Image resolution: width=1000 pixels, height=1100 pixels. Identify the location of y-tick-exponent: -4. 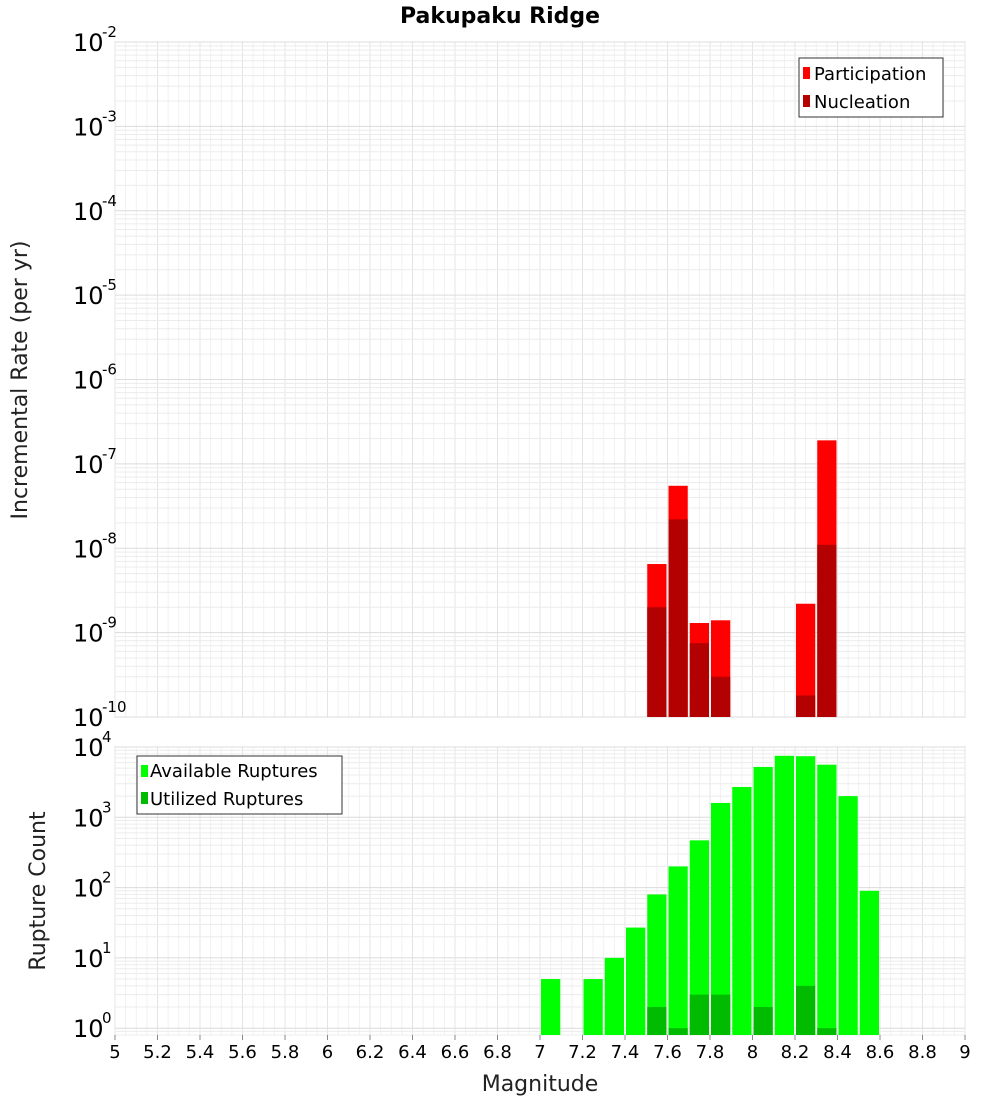
(109, 201).